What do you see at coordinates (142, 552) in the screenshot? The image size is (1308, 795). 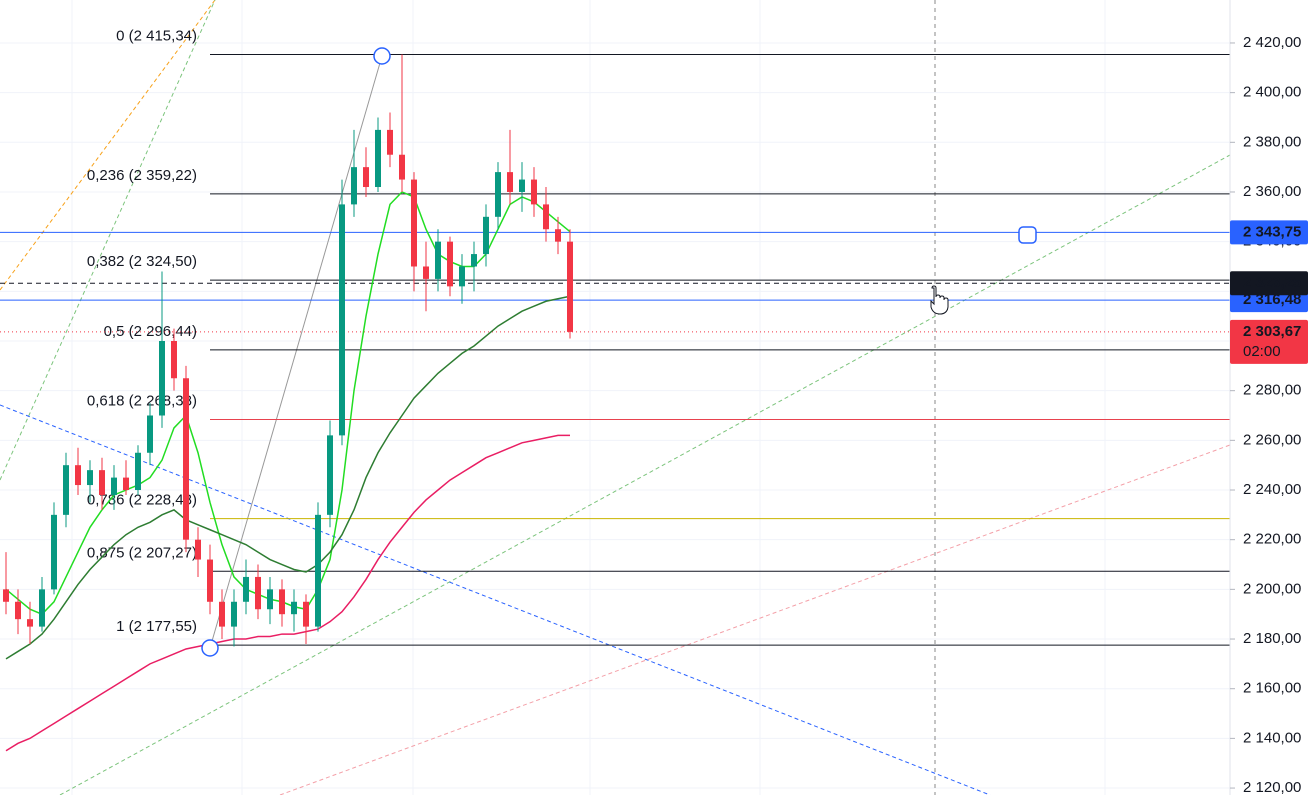 I see `fib-label: 0,875 (2 207,27)` at bounding box center [142, 552].